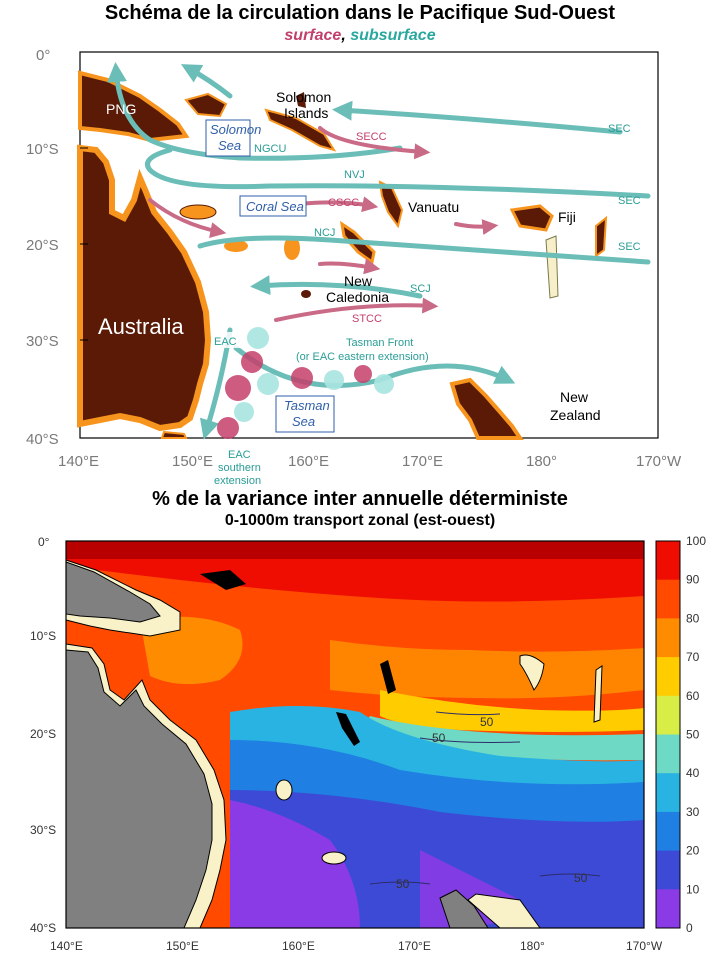 The height and width of the screenshot is (964, 720). I want to click on colorbar-tick-label: 70, so click(693, 657).